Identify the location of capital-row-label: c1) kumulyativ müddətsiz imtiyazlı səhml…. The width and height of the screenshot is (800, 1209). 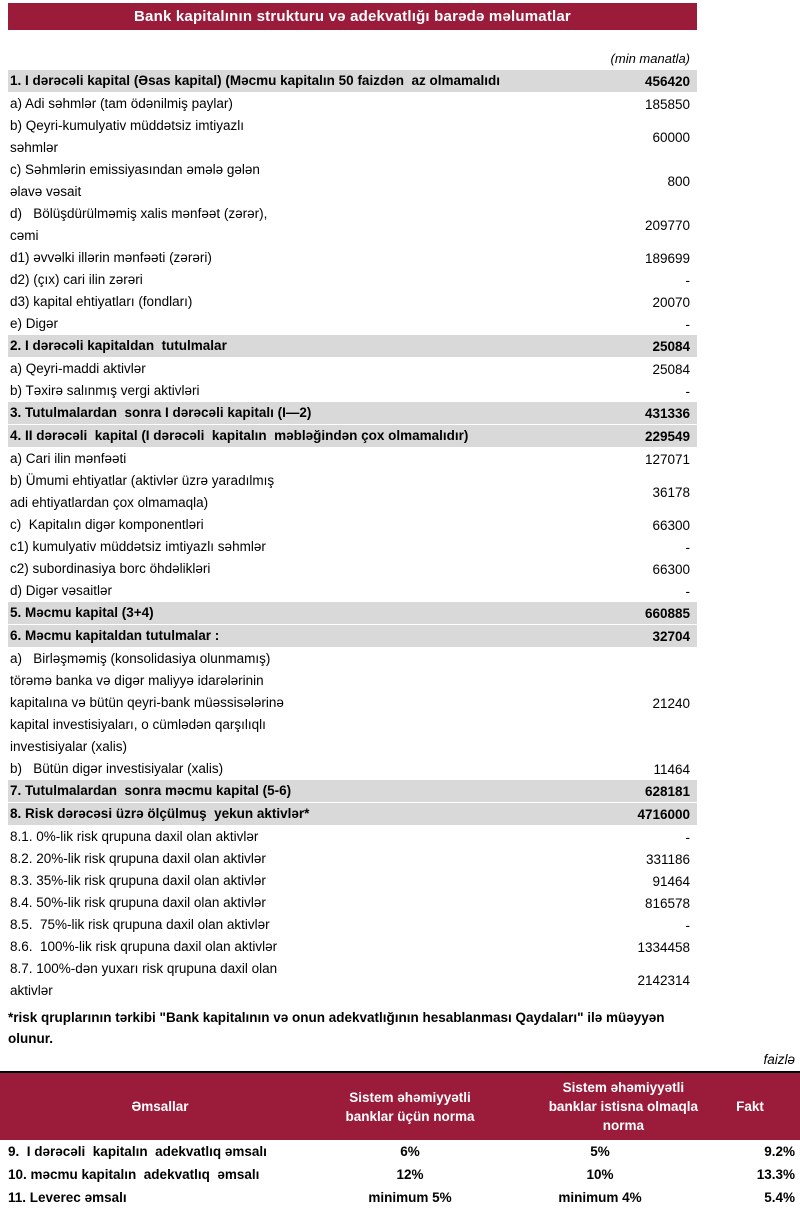
(138, 546).